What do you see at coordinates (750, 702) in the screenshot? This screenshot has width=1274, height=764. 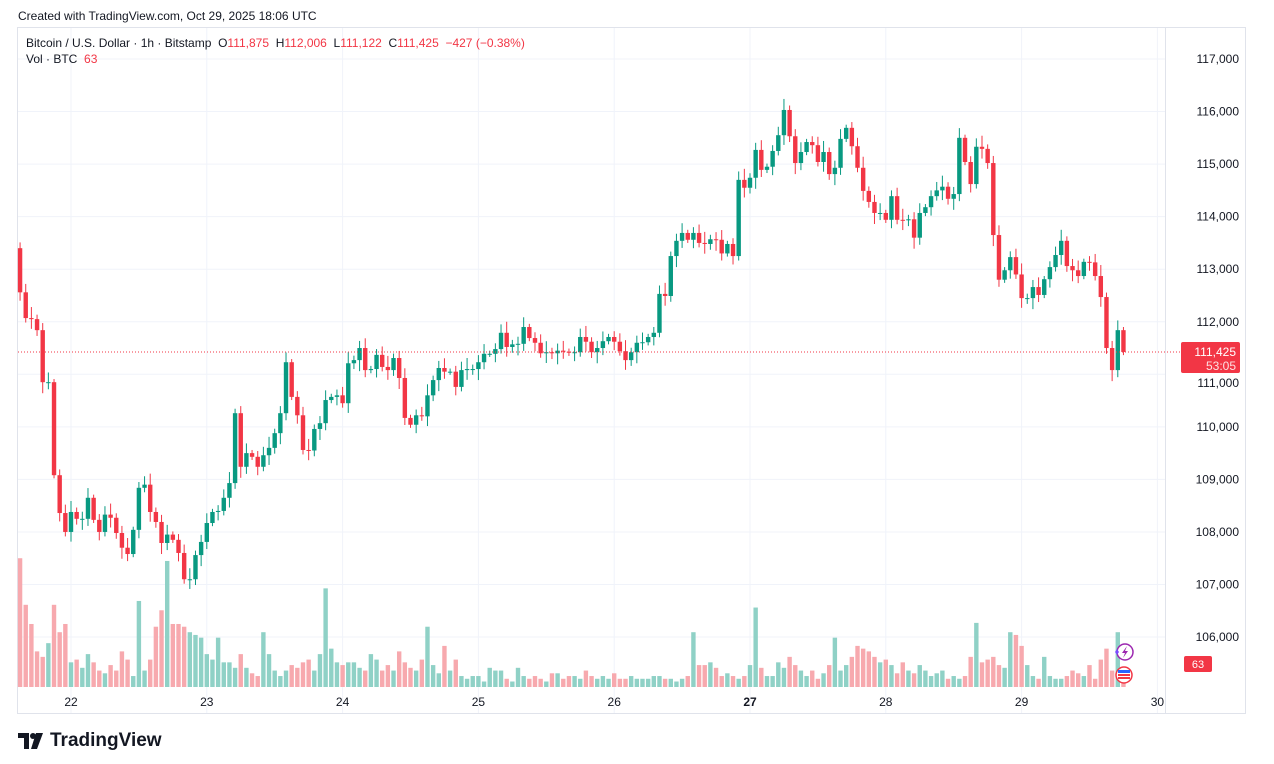 I see `time-tick-label: 27` at bounding box center [750, 702].